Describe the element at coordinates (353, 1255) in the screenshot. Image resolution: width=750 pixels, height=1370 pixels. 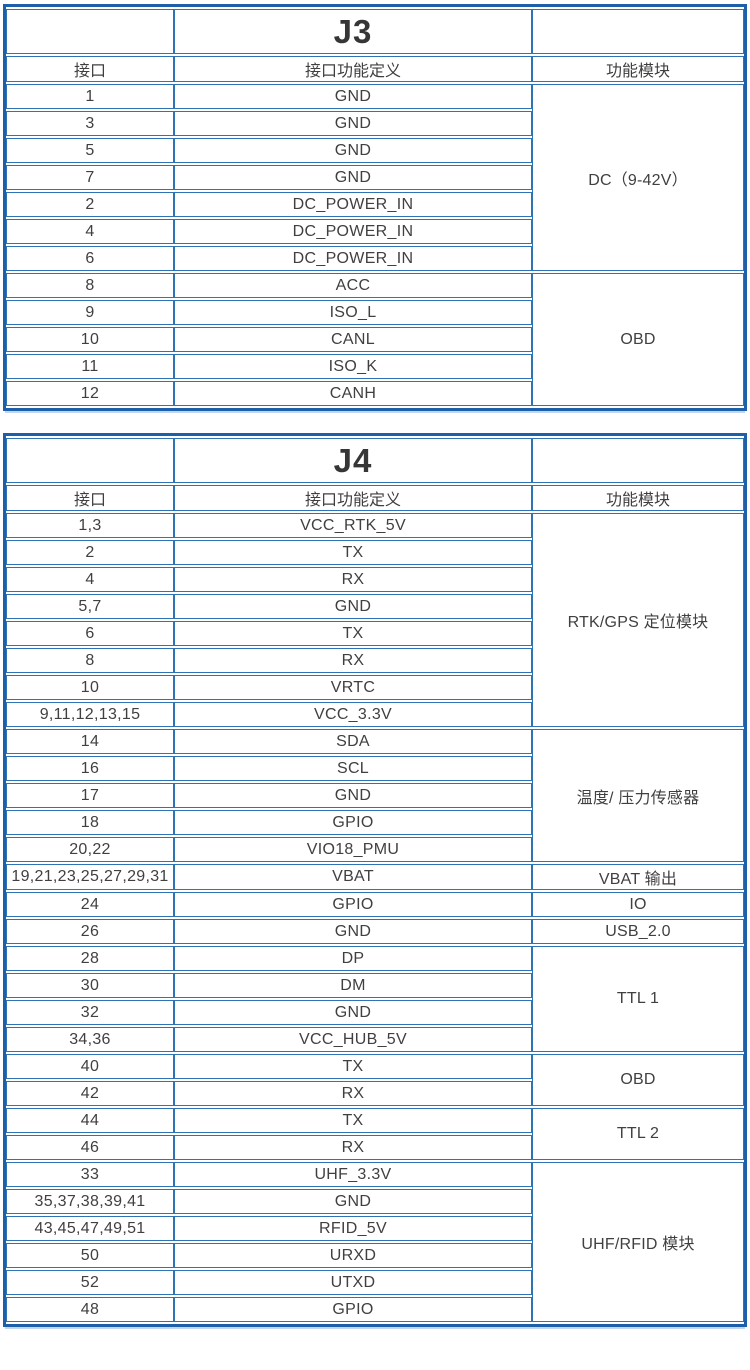
I see `cell-function: URXD` at that location.